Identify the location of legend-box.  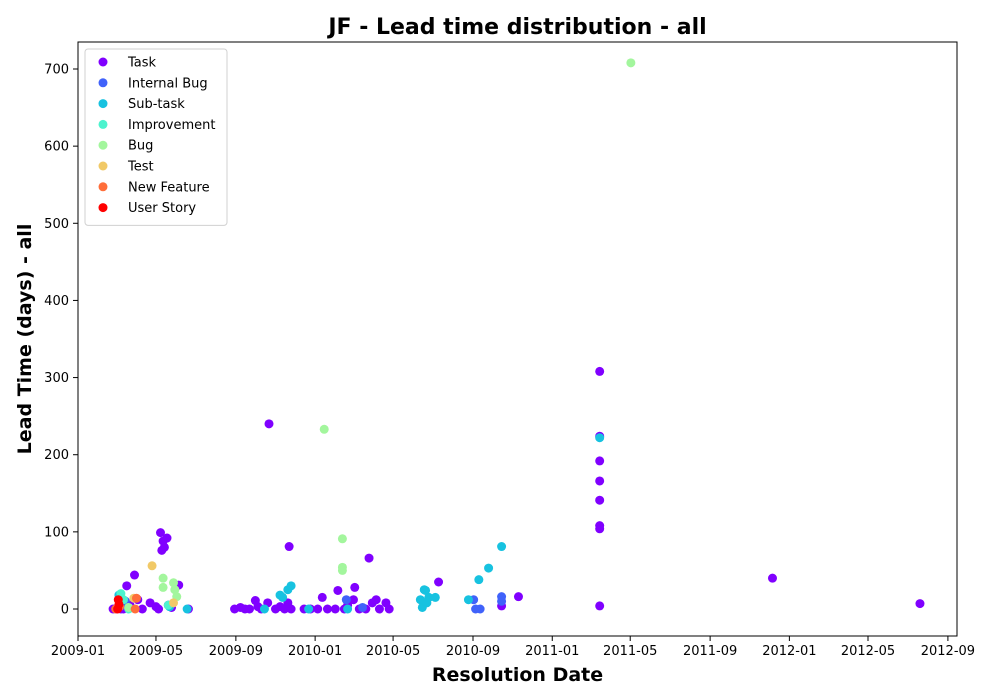
(156, 137).